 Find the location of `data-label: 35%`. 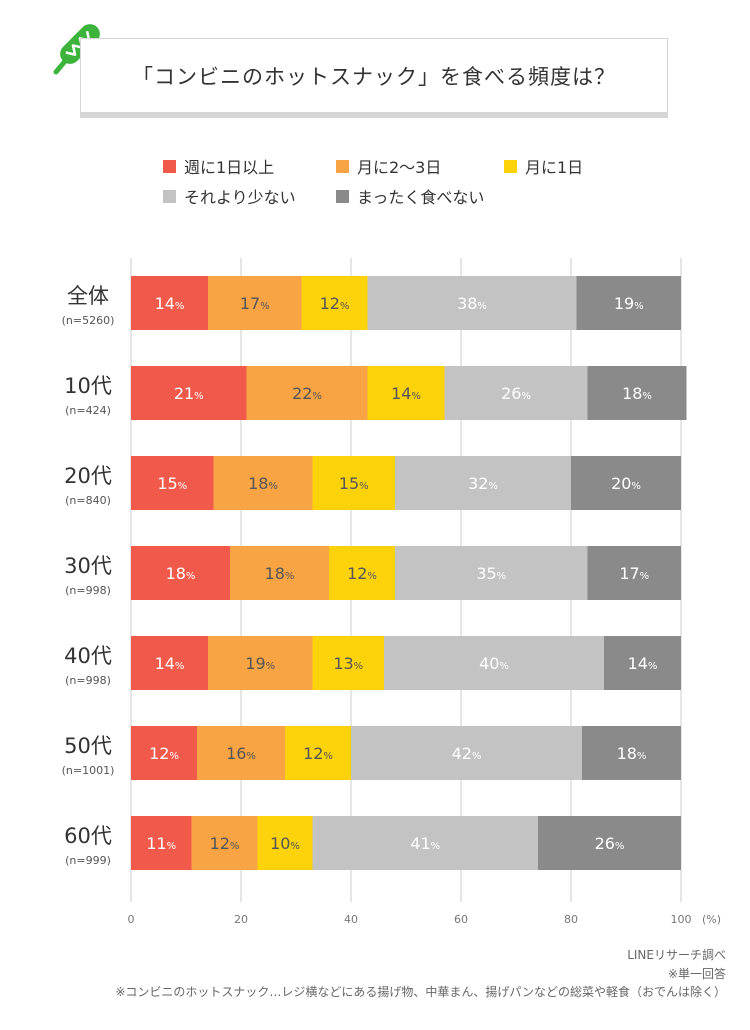

data-label: 35% is located at coordinates (491, 573).